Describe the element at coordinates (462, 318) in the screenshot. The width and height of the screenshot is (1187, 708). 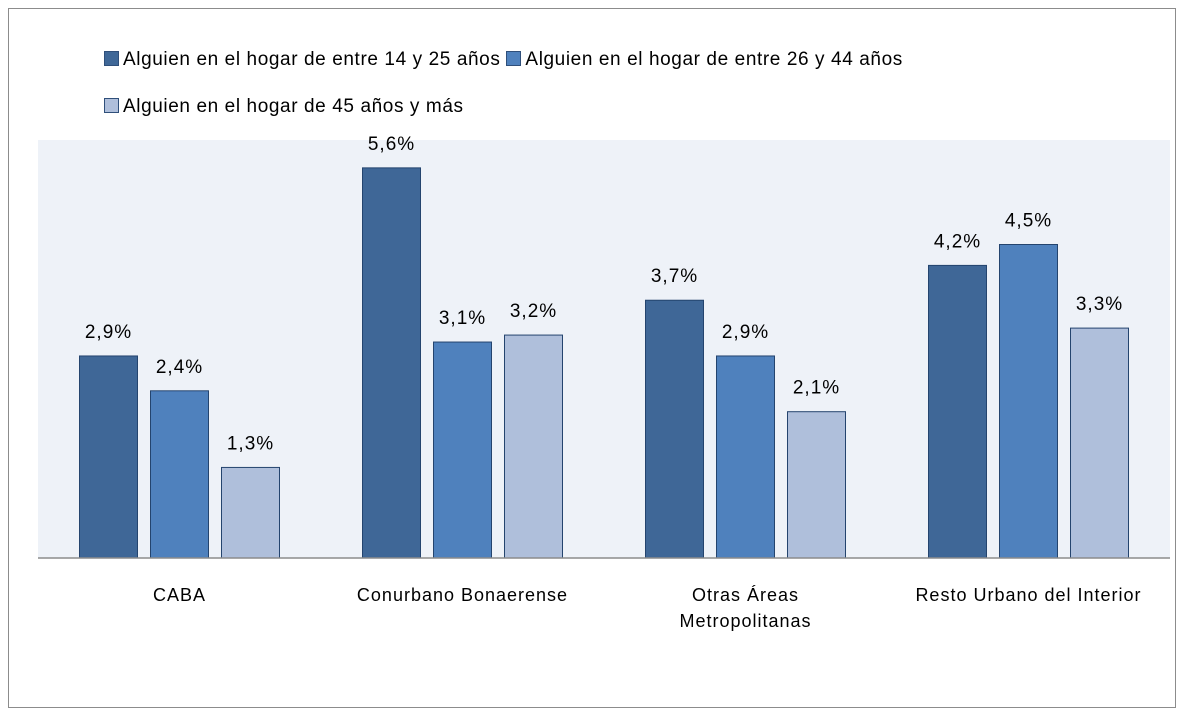
I see `value-label: 3,1%` at that location.